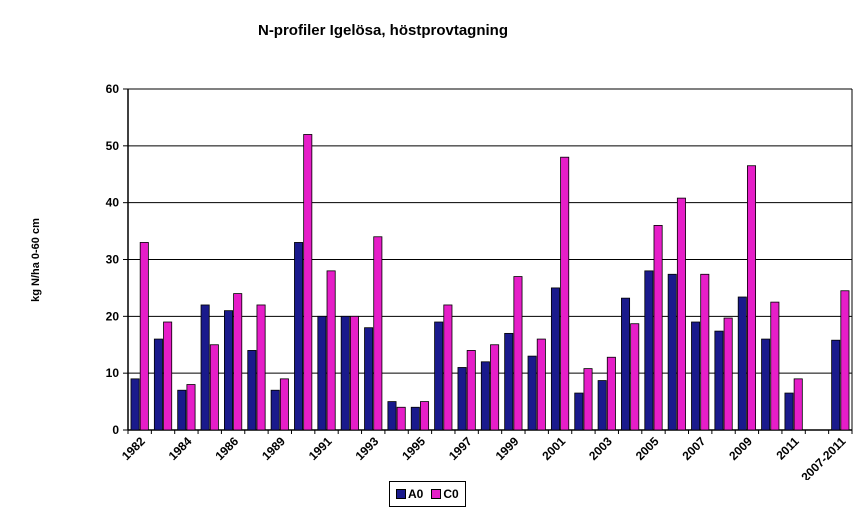 The height and width of the screenshot is (516, 866). What do you see at coordinates (647, 448) in the screenshot?
I see `x-tick-label: 2005` at bounding box center [647, 448].